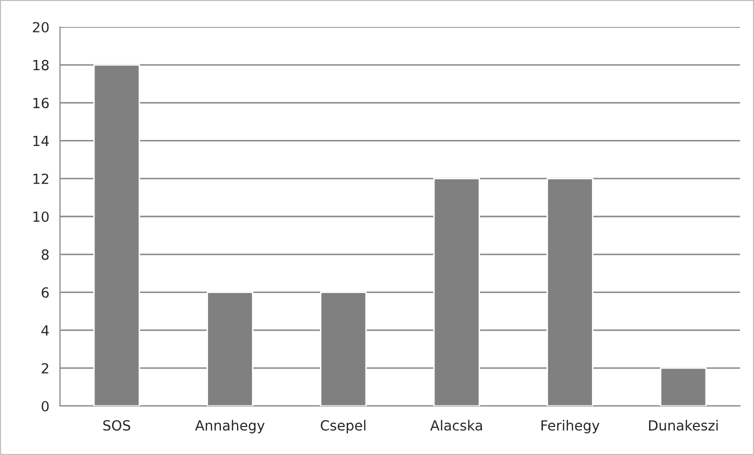 This screenshot has height=455, width=754. What do you see at coordinates (683, 425) in the screenshot?
I see `x-tick-label: Dunakeszi` at bounding box center [683, 425].